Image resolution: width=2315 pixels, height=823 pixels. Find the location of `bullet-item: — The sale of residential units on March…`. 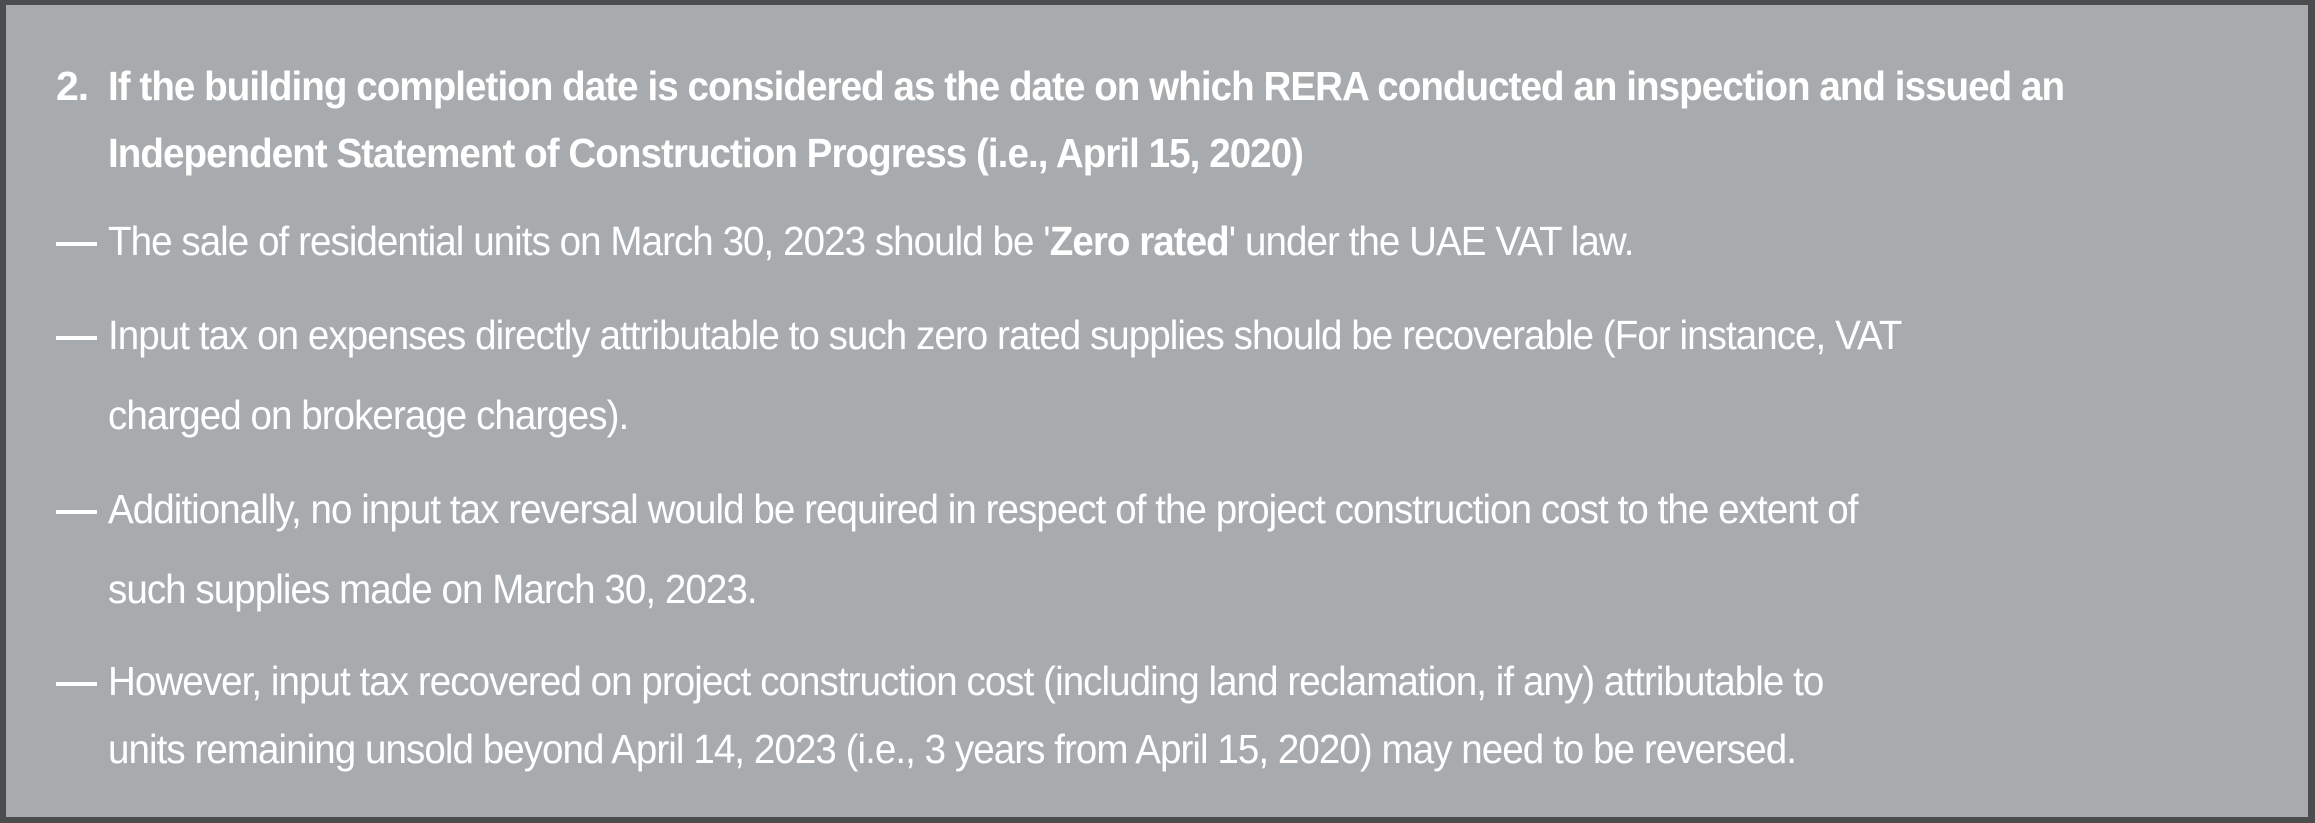

bullet-item: — The sale of residential units on March… is located at coordinates (1182, 241).